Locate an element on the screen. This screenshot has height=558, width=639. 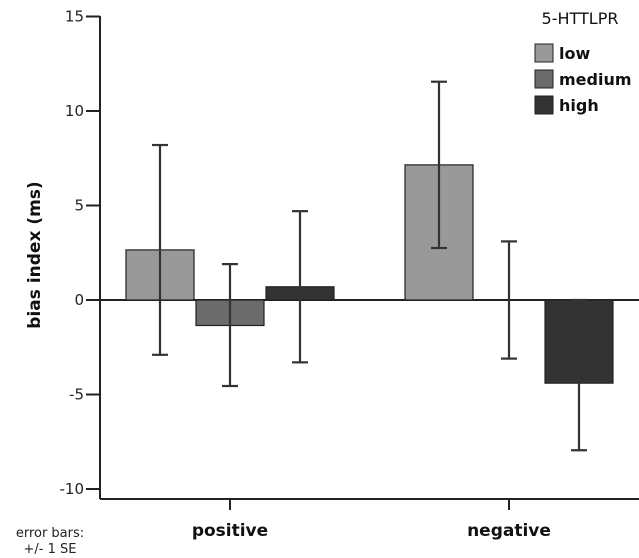
legend-swatch-low is located at coordinates (544, 53).